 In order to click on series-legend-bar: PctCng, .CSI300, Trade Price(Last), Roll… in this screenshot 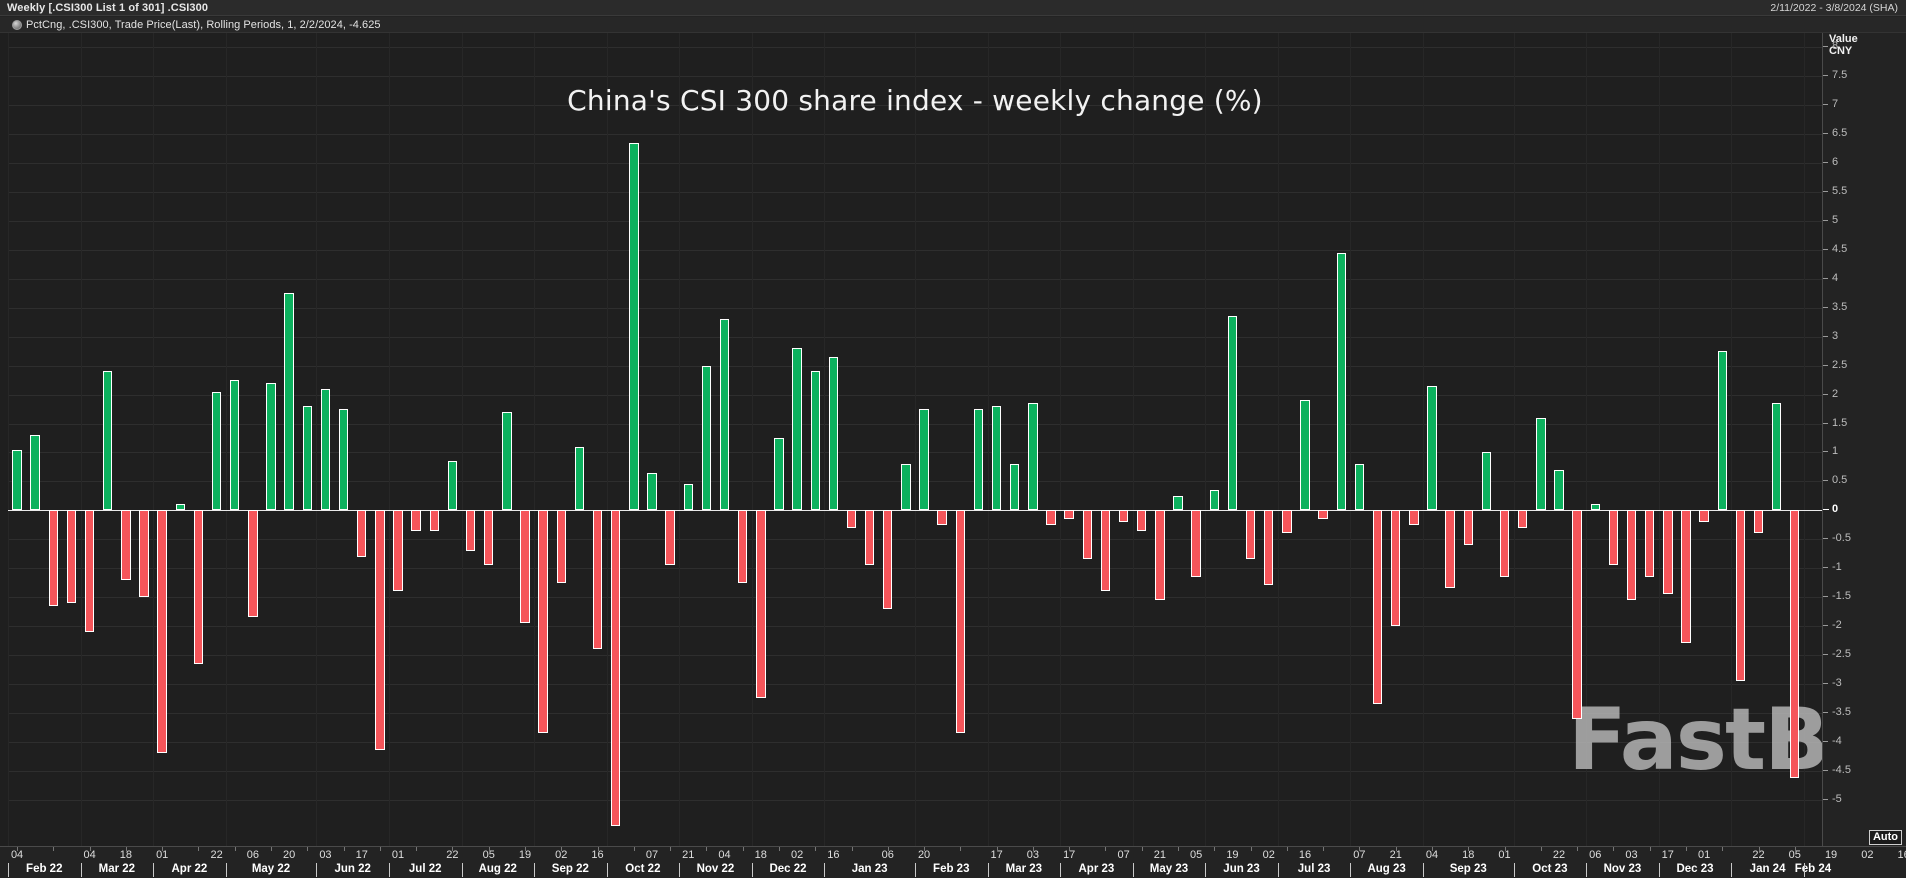, I will do `click(953, 25)`.